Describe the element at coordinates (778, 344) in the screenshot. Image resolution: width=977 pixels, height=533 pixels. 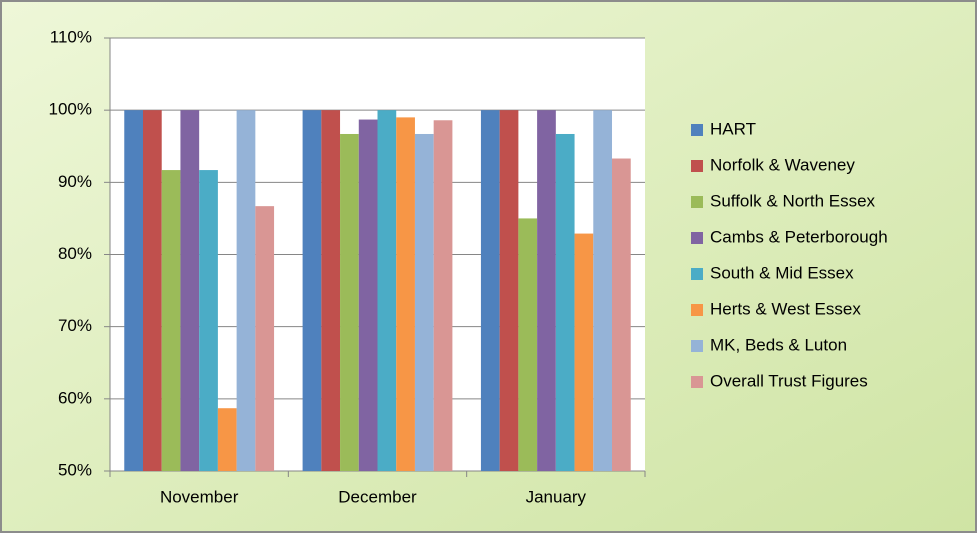
I see `legend-label: MK, Beds & Luton` at that location.